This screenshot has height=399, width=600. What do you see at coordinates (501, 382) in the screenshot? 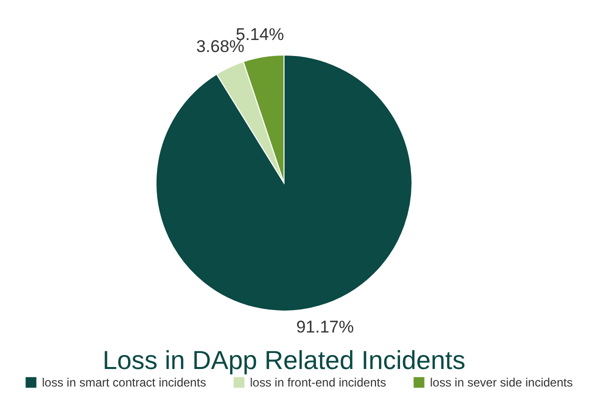
I see `legend-label: loss in sever side incidents` at bounding box center [501, 382].